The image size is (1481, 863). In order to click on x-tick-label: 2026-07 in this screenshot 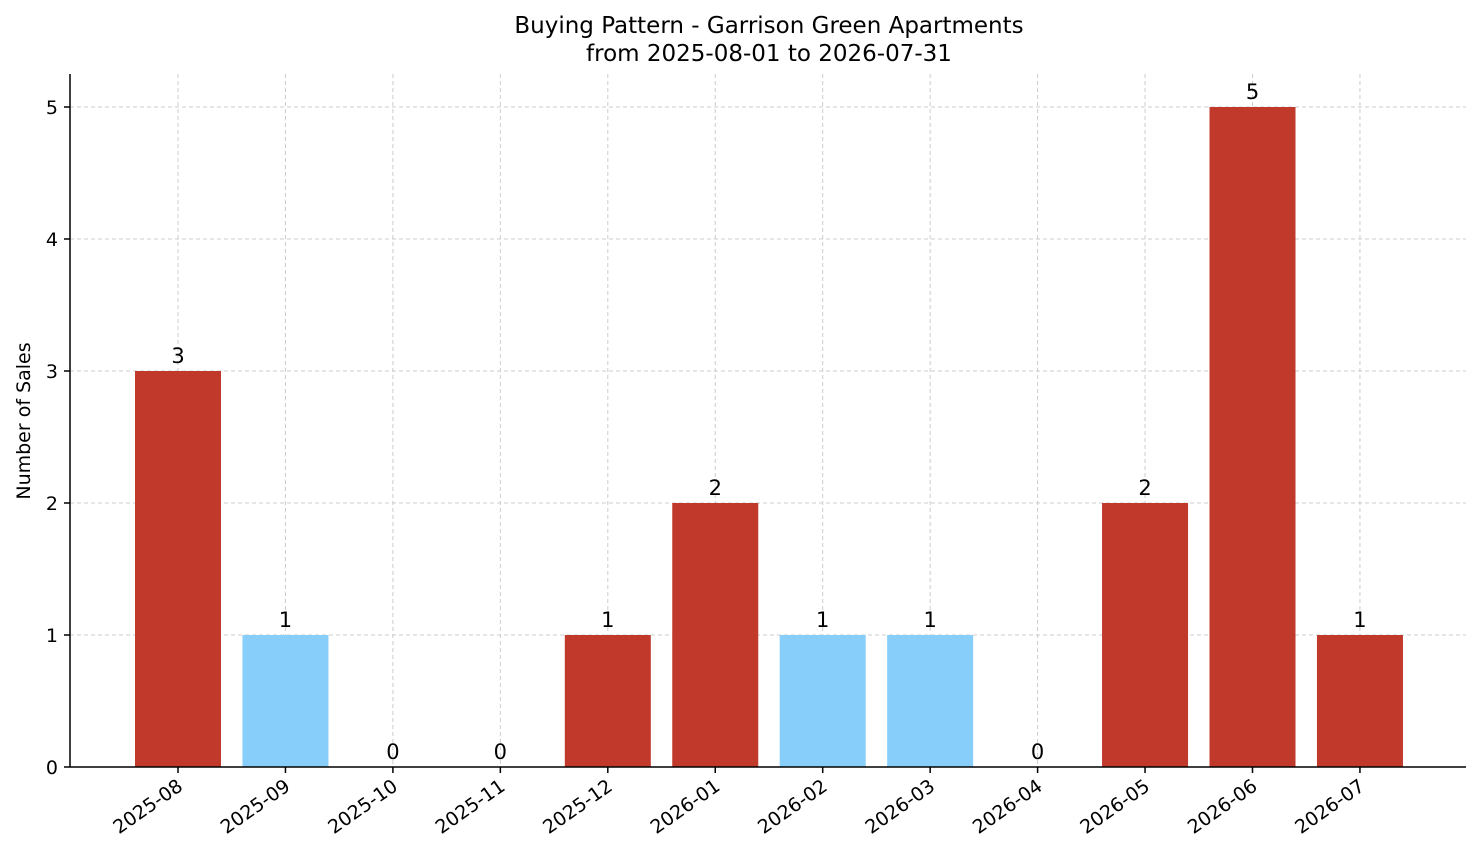, I will do `click(1330, 807)`.